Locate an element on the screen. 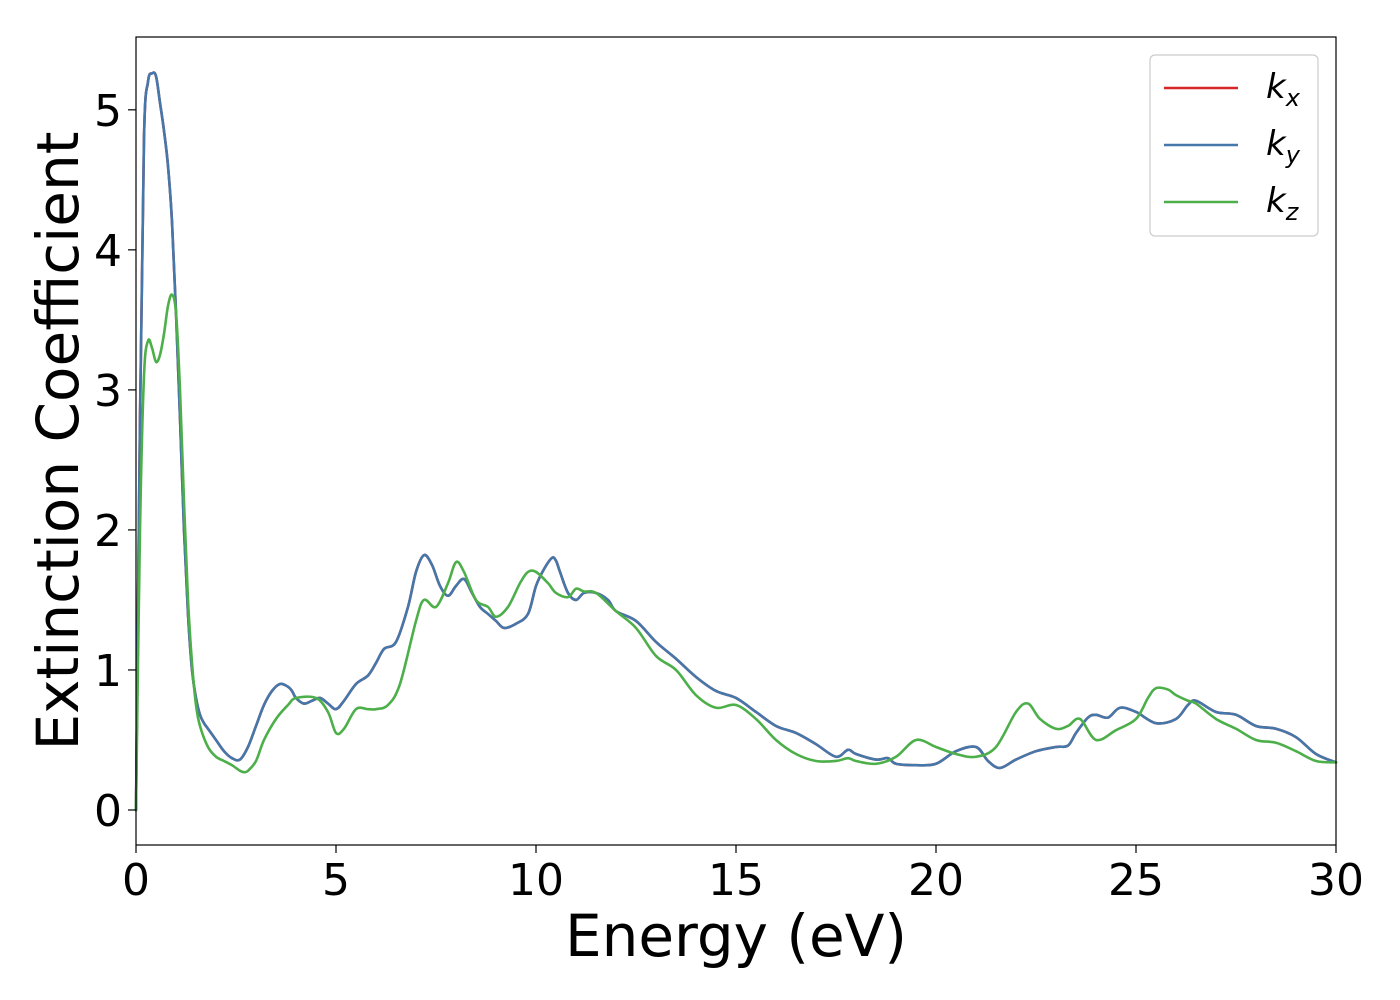 The height and width of the screenshot is (1000, 1400). x-tick-label: 5 is located at coordinates (336, 880).